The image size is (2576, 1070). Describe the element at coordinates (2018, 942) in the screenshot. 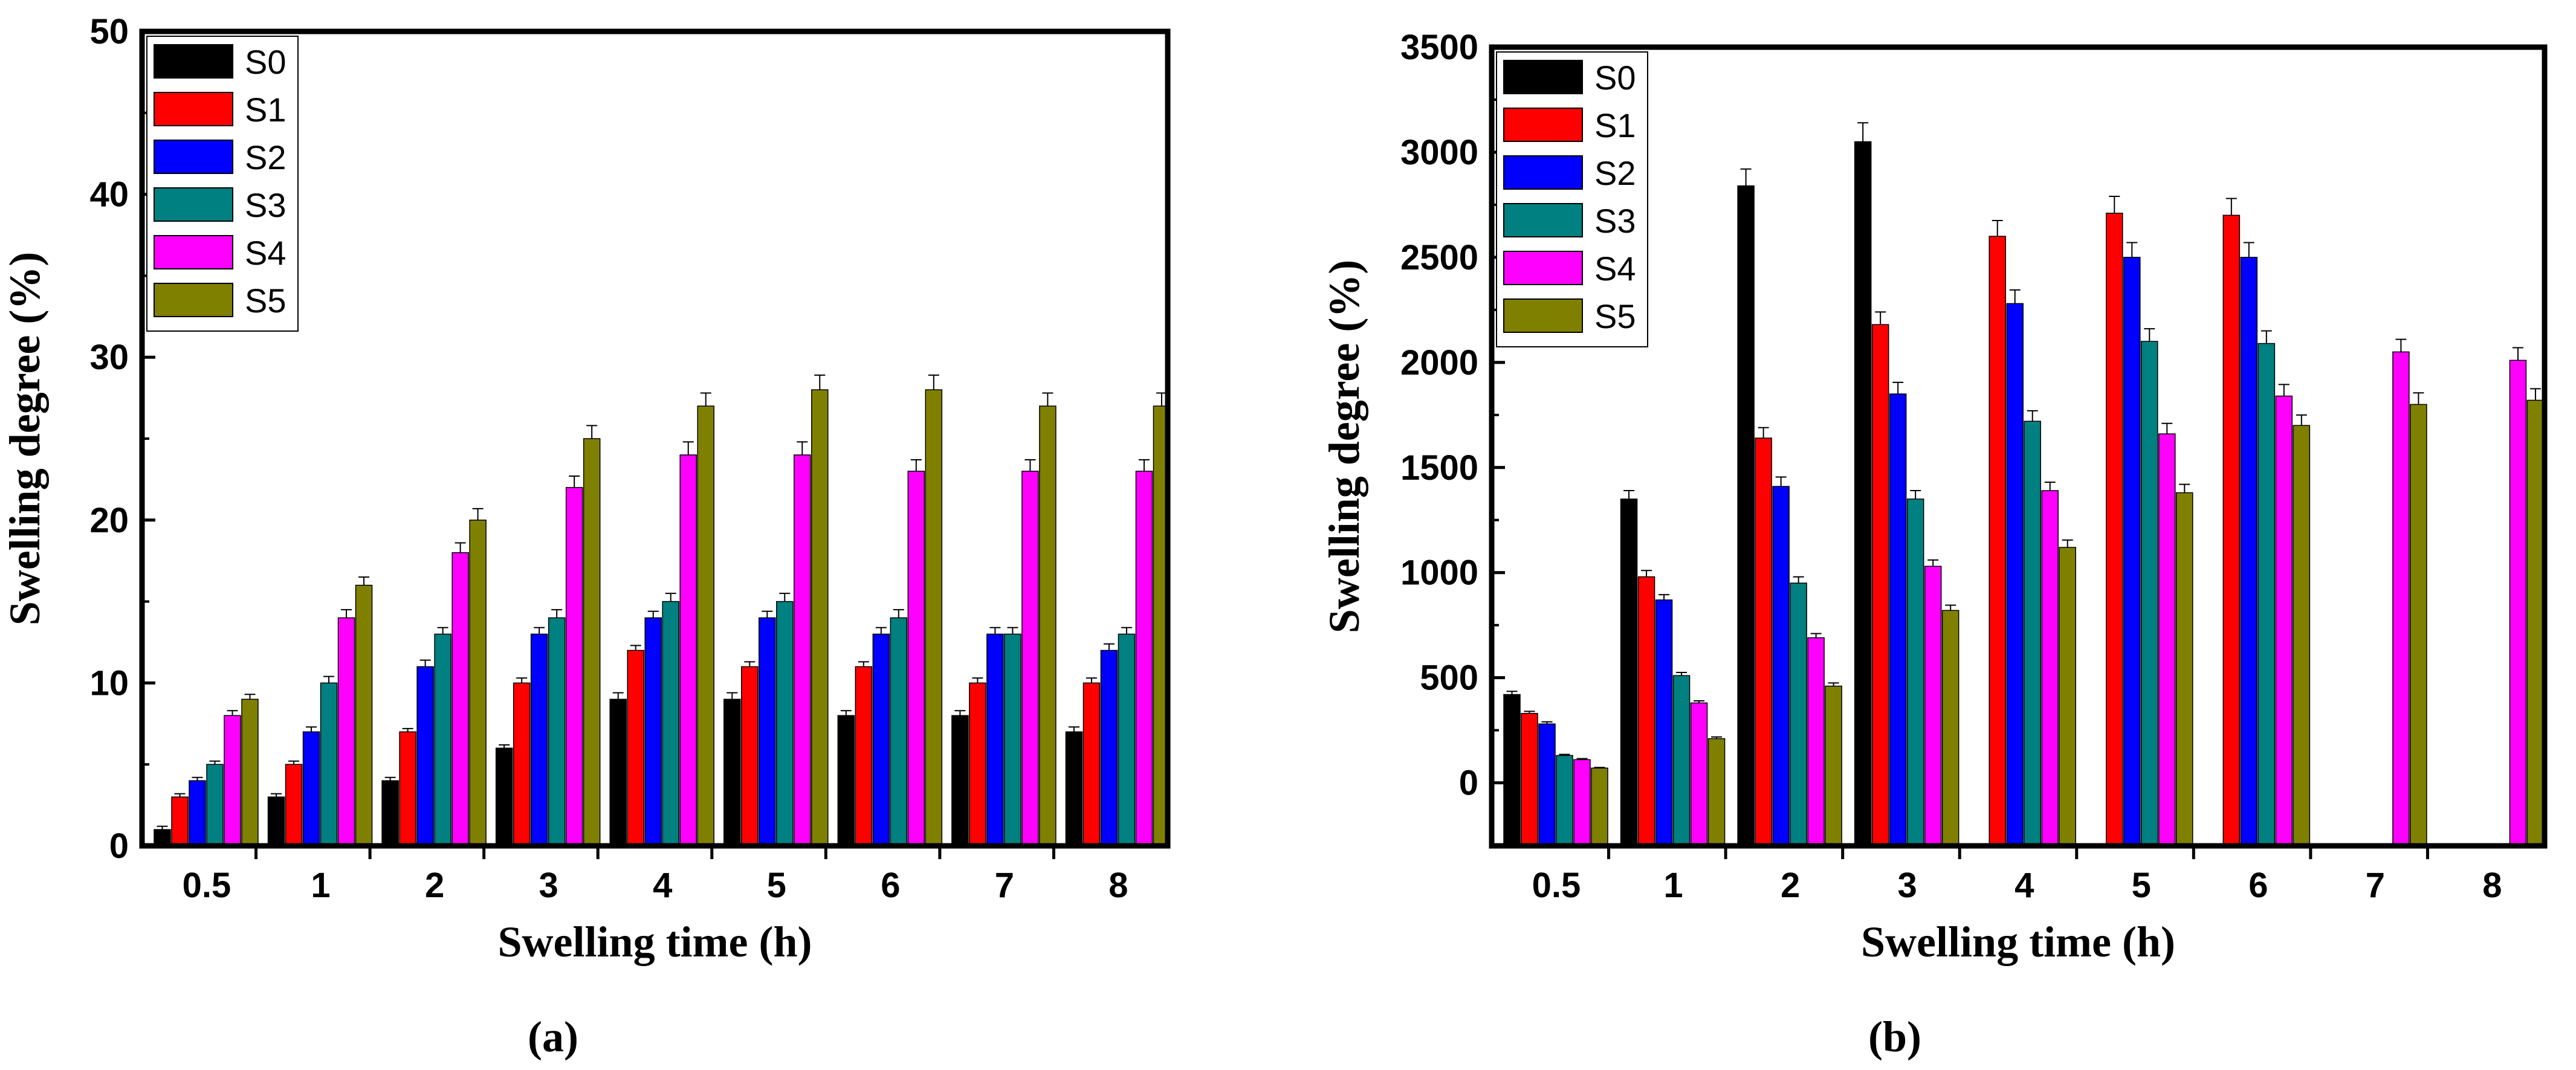

I see `x-axis-title: Swelling time (h)` at that location.